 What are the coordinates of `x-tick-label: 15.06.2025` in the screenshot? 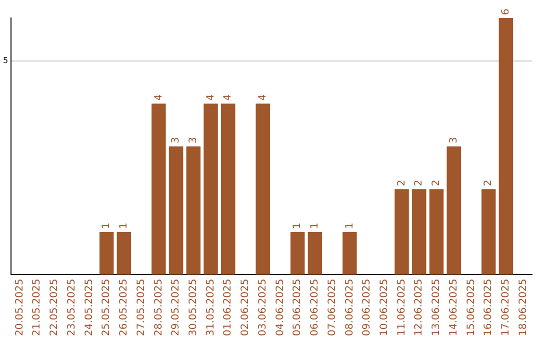 It's located at (471, 307).